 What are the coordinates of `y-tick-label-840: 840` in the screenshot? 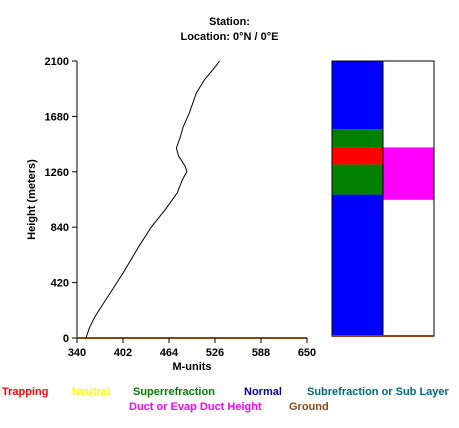 It's located at (60, 228).